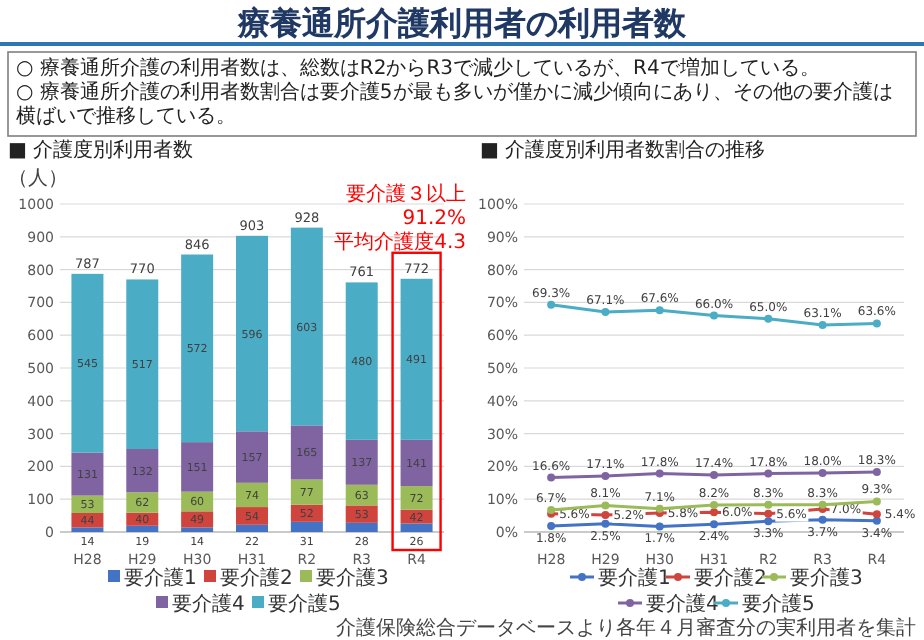  Describe the element at coordinates (626, 628) in the screenshot. I see `text: 介護保険総合データベースより各年４月審査分の実利用者を集計` at that location.